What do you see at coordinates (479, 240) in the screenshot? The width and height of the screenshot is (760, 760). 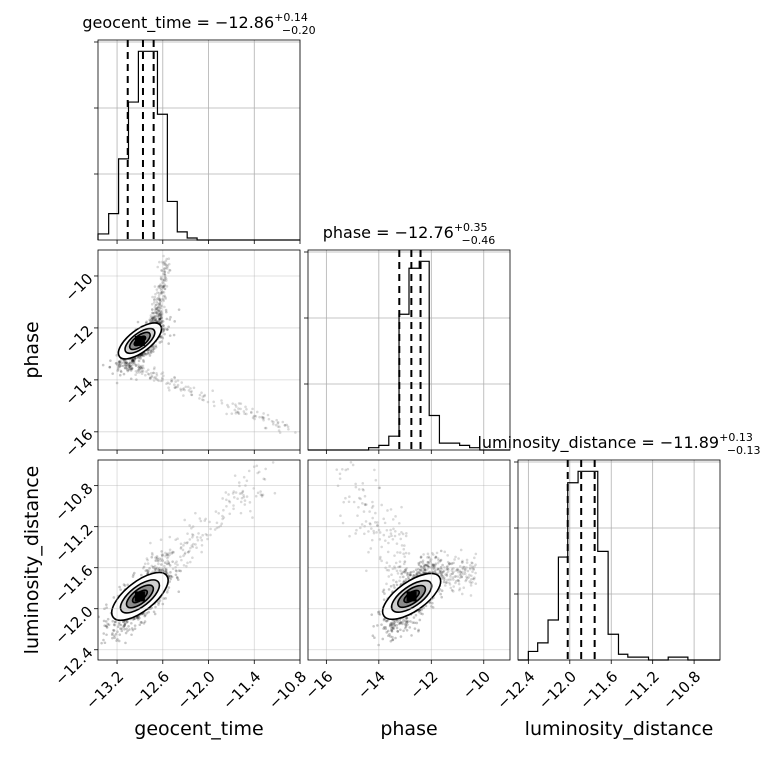 I see `title-minus: −0.46` at bounding box center [479, 240].